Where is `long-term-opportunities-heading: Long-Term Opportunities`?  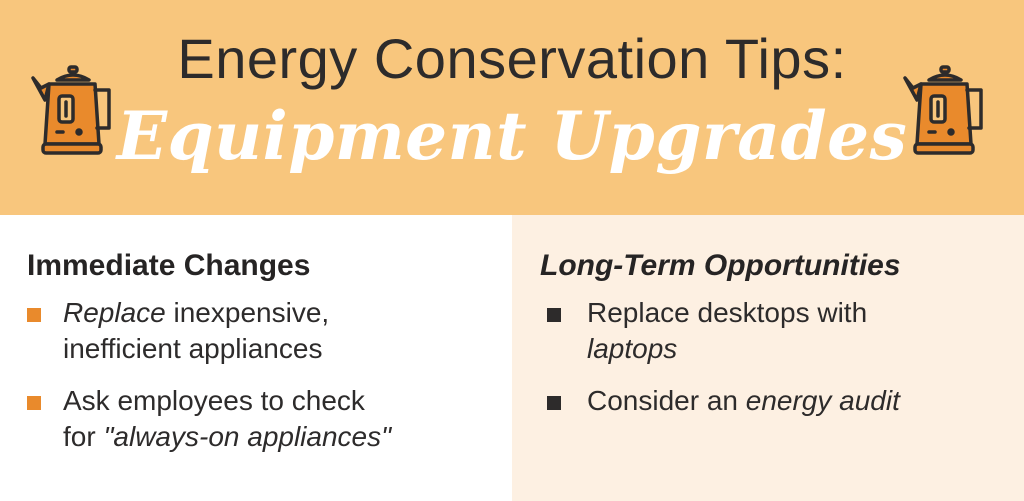 long-term-opportunities-heading: Long-Term Opportunities is located at coordinates (720, 265).